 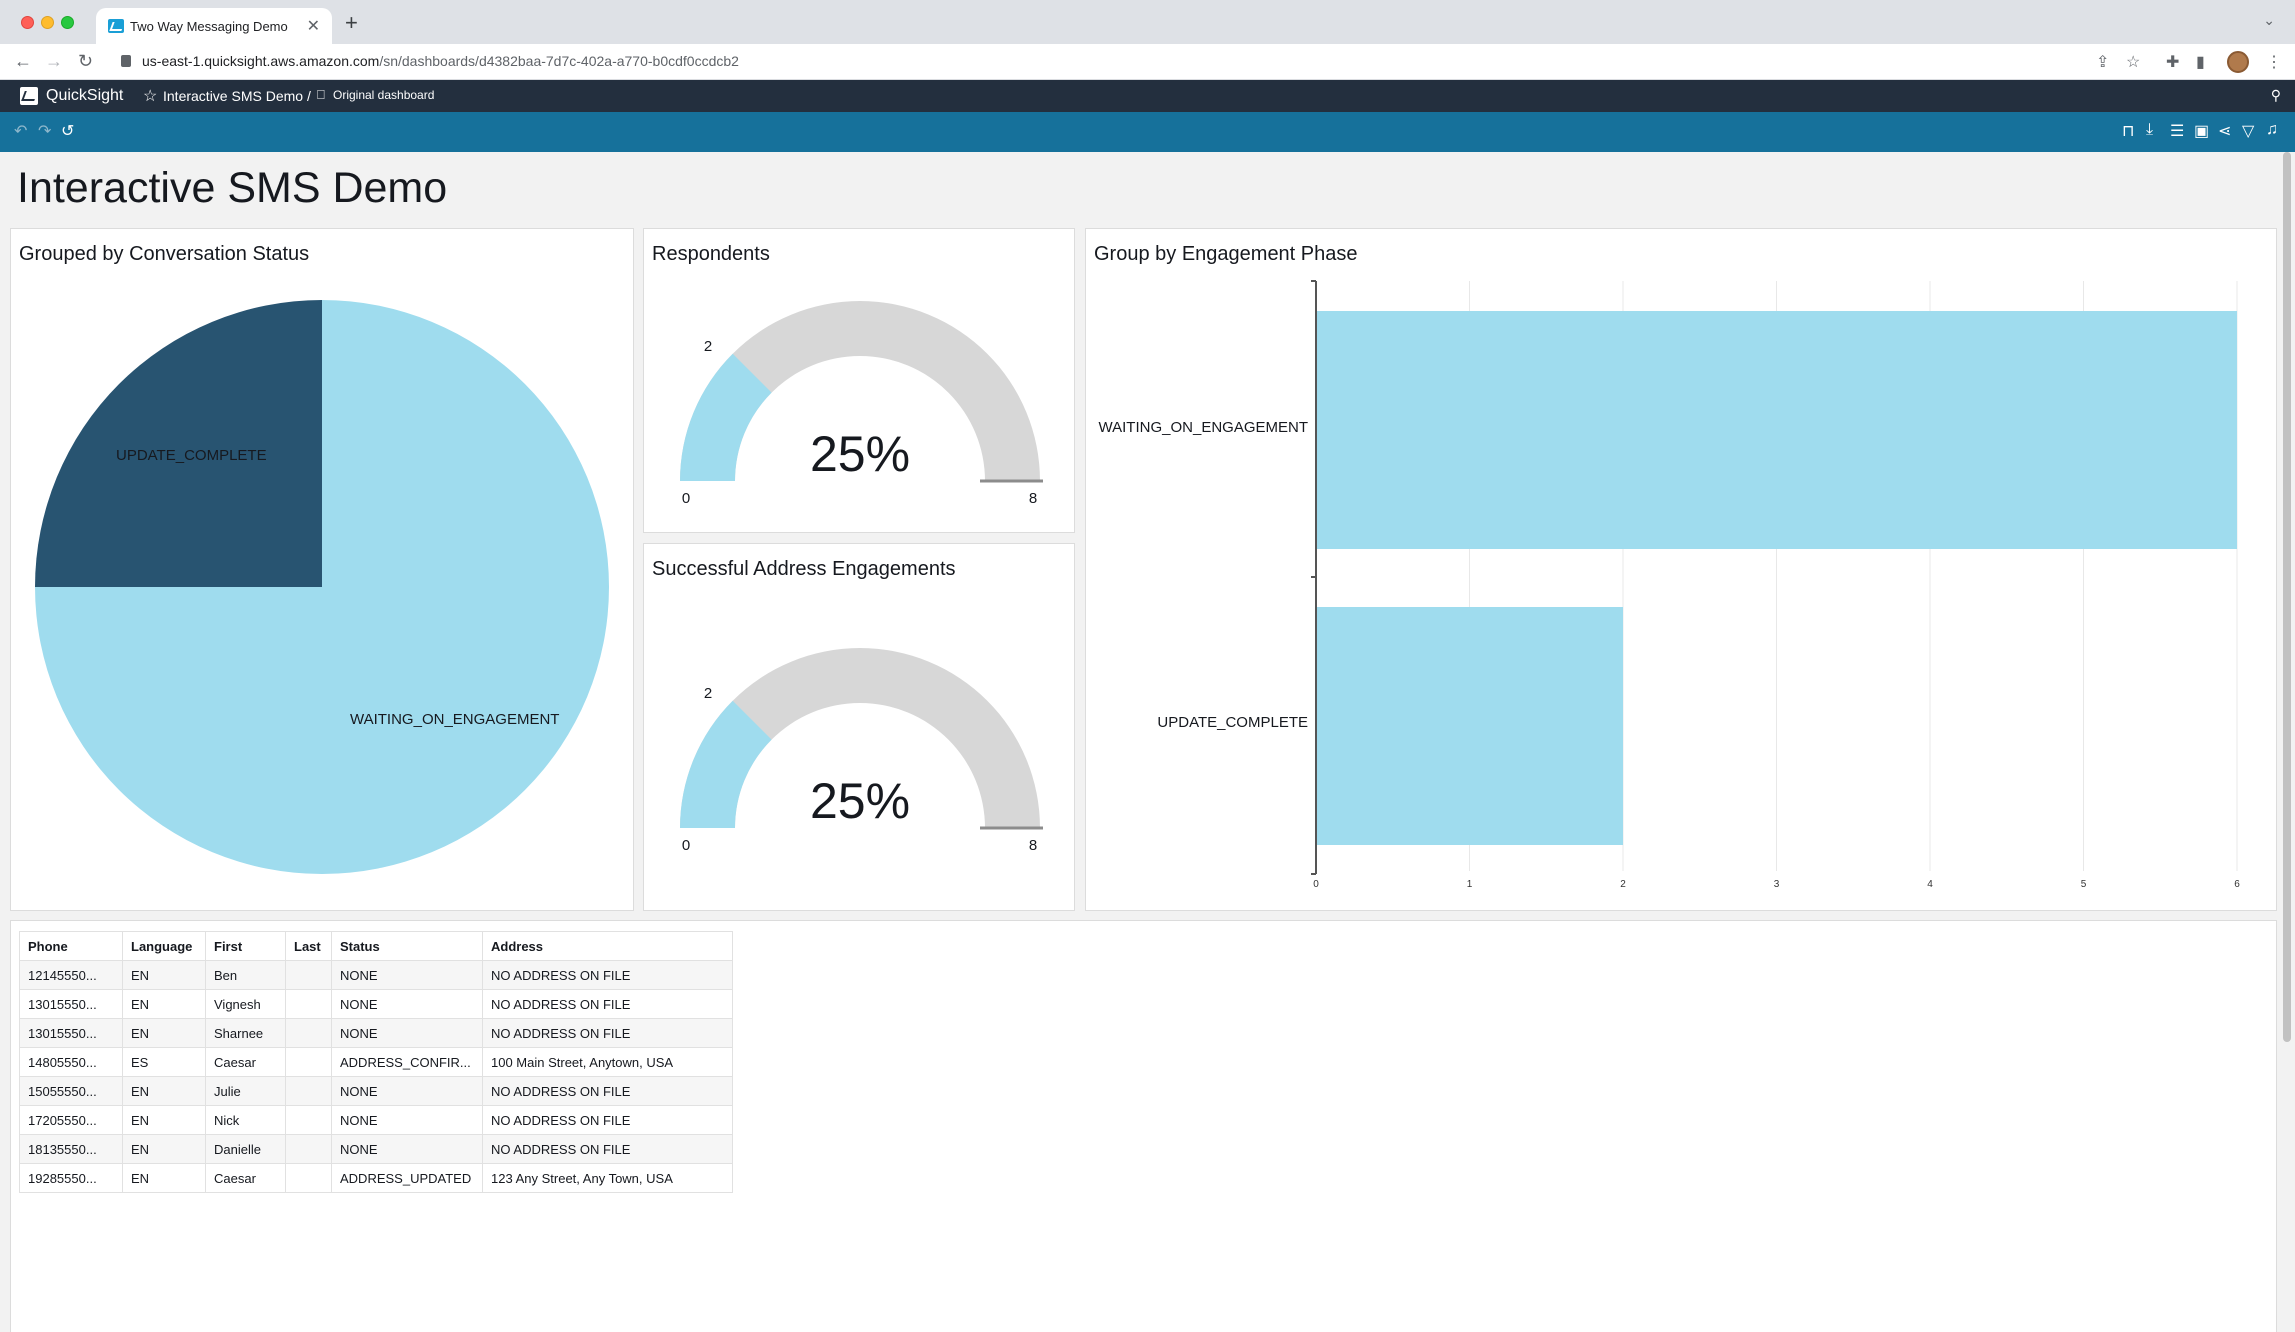 I want to click on share-icon: ⇪, so click(x=2103, y=62).